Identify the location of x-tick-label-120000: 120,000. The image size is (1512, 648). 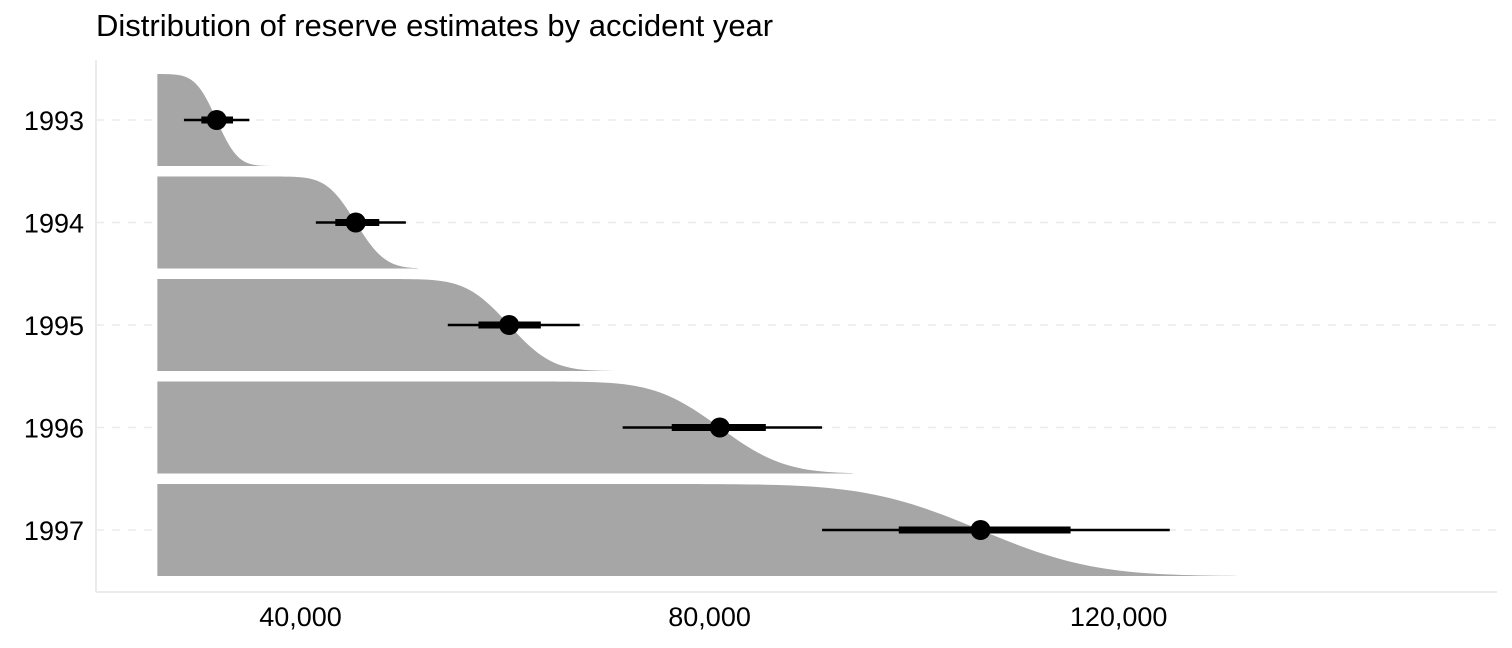
(1119, 617).